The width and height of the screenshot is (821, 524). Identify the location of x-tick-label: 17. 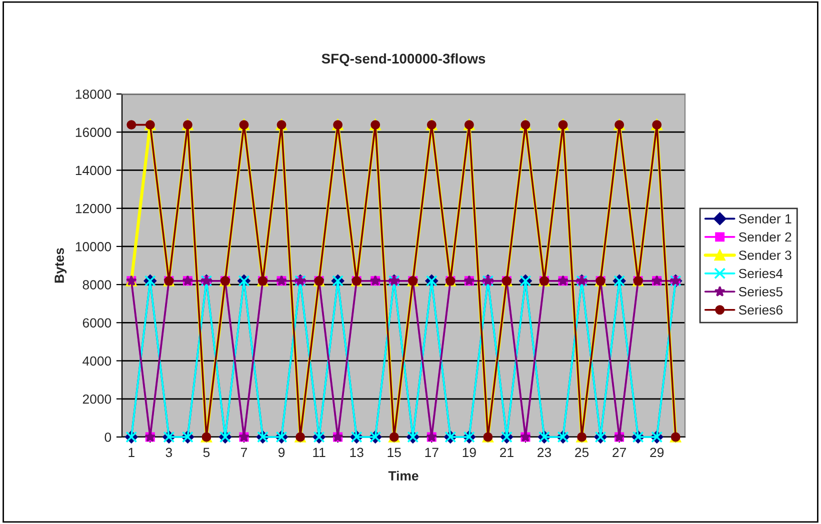
(431, 452).